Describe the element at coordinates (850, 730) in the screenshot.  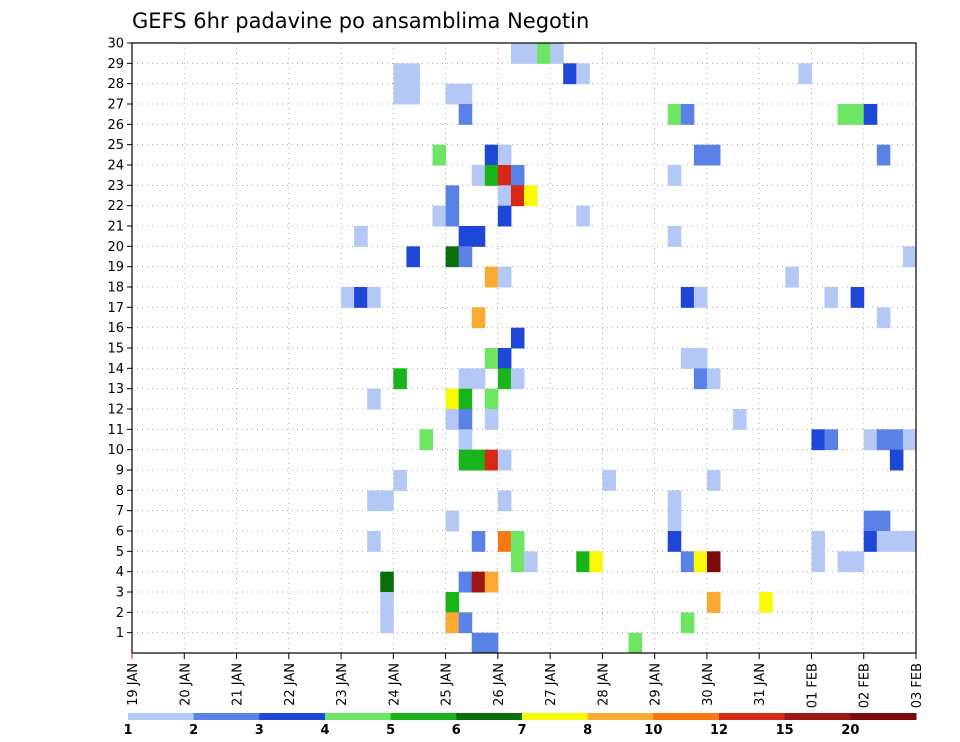
I see `legend-label: 20` at that location.